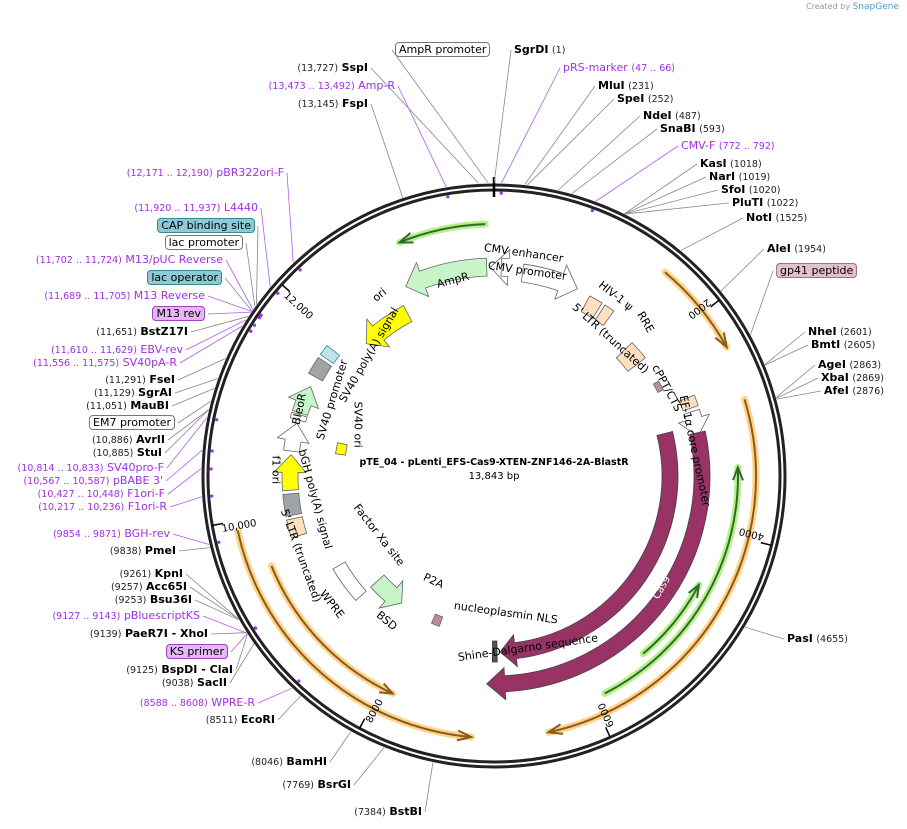  I want to click on site-label-snabi: SnaBI (593), so click(692, 129).